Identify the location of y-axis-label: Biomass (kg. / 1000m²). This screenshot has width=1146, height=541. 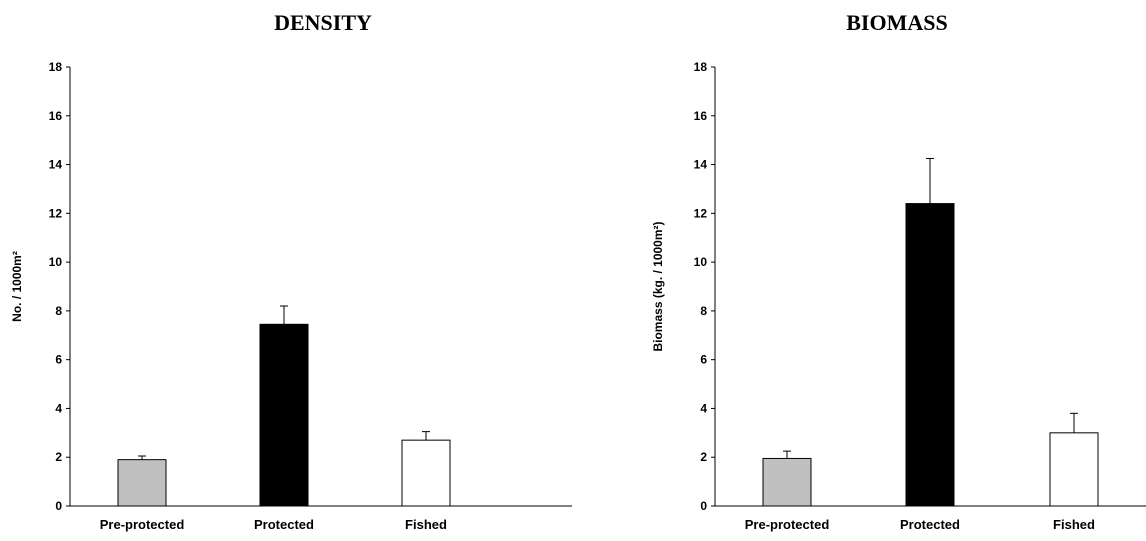
(658, 286).